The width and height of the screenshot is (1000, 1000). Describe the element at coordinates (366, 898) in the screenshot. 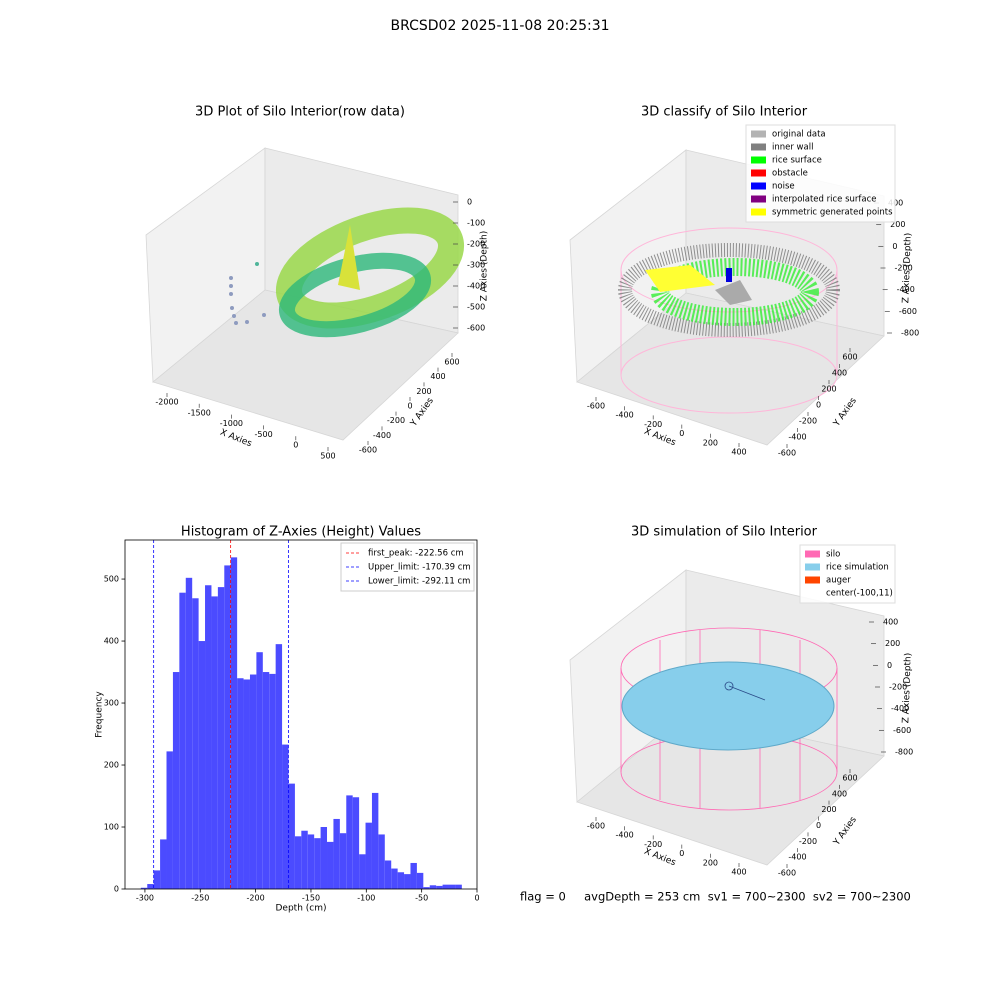

I see `x-tick-label: -100` at that location.